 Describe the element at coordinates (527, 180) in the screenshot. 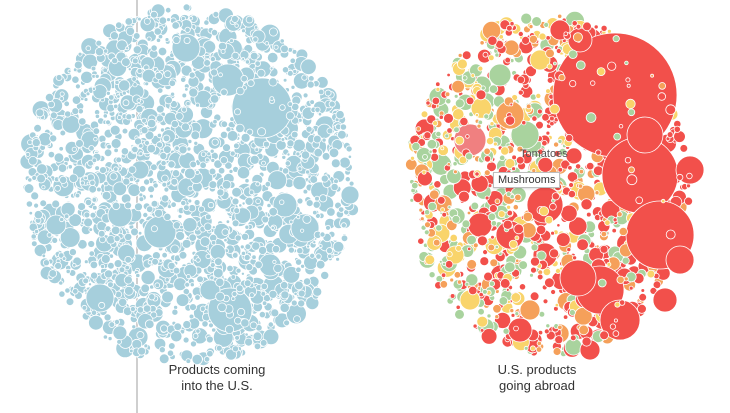

I see `mushrooms-label: Mushrooms` at that location.